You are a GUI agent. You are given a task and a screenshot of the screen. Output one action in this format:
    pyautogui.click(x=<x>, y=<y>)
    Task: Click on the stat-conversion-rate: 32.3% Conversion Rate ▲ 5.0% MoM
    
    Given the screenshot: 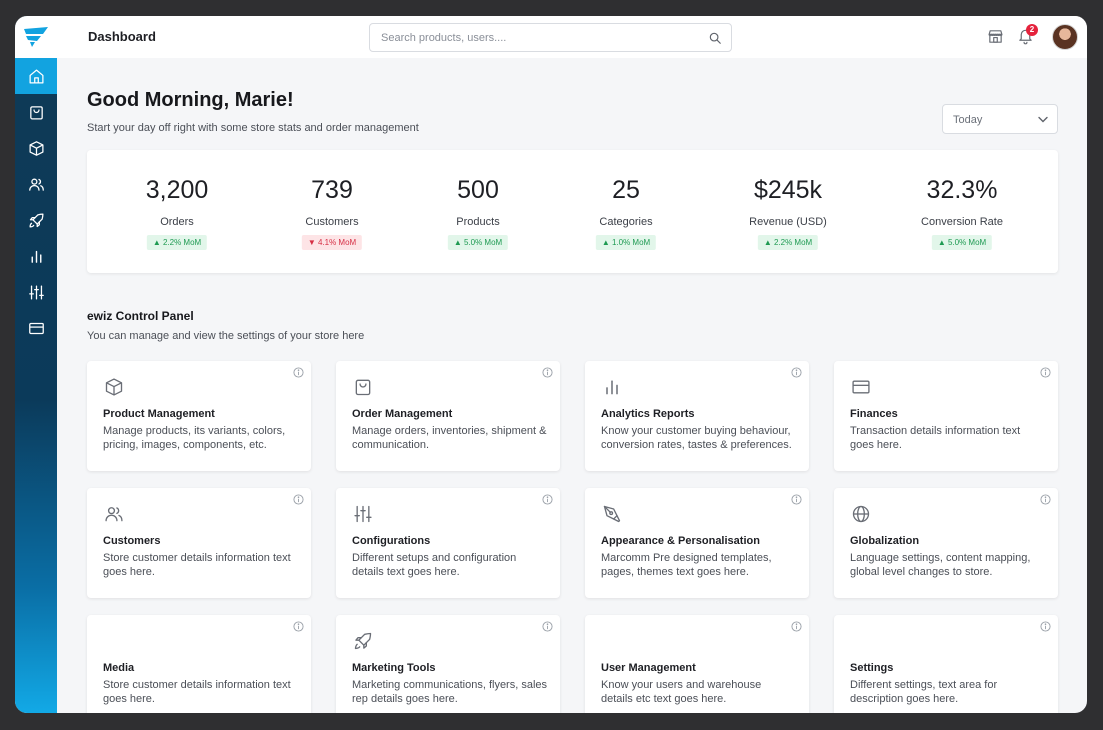 What is the action you would take?
    pyautogui.click(x=962, y=211)
    